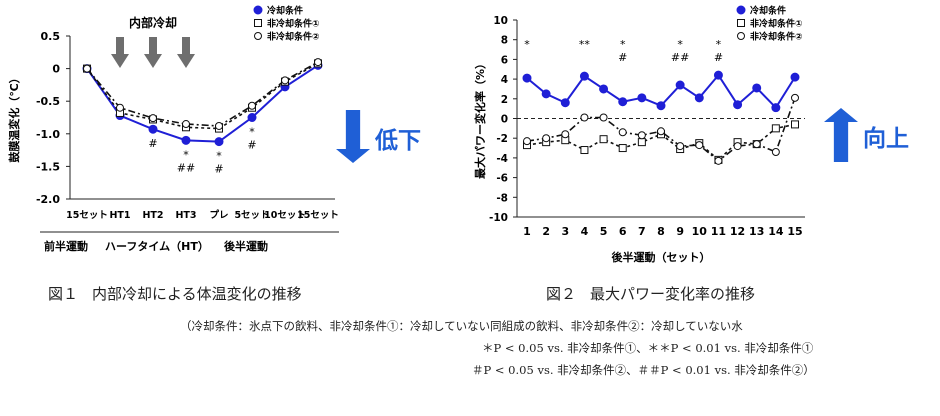 The width and height of the screenshot is (940, 416). What do you see at coordinates (680, 57) in the screenshot?
I see `significance-mark: ##` at bounding box center [680, 57].